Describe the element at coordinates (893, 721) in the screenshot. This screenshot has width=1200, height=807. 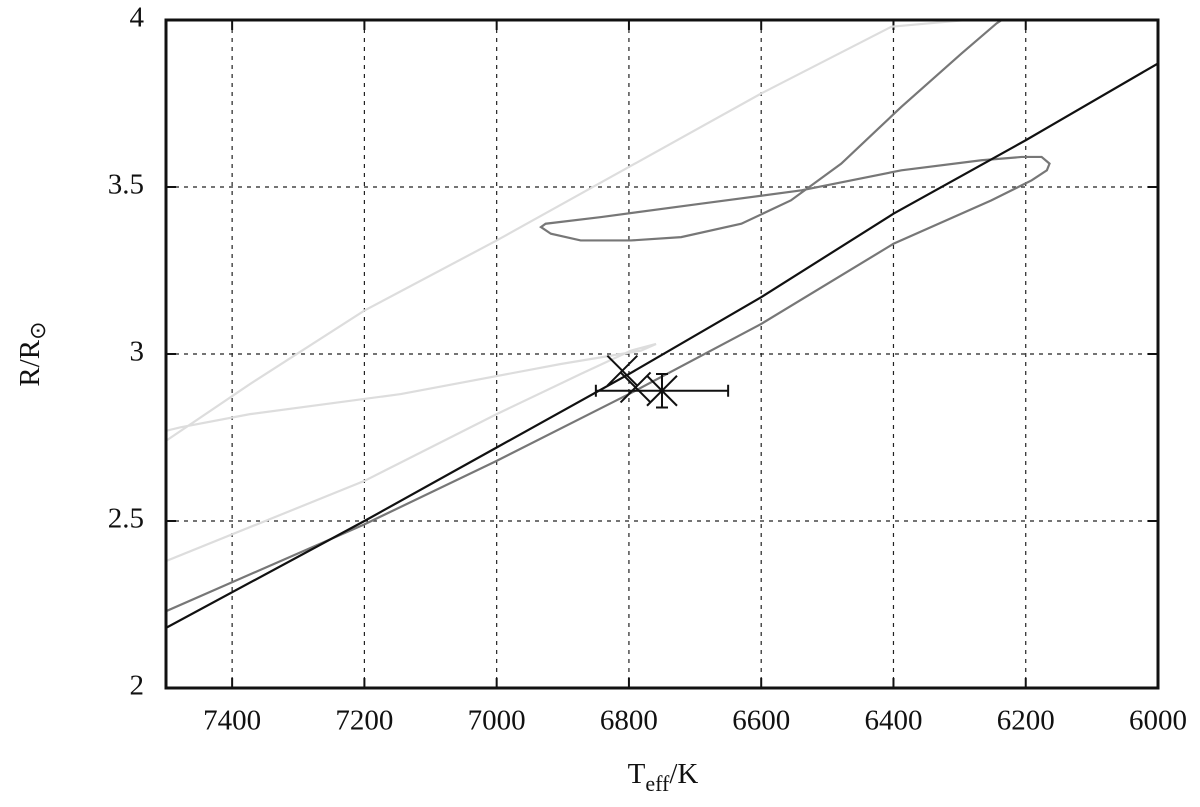
I see `x-tick-label: 6400` at that location.